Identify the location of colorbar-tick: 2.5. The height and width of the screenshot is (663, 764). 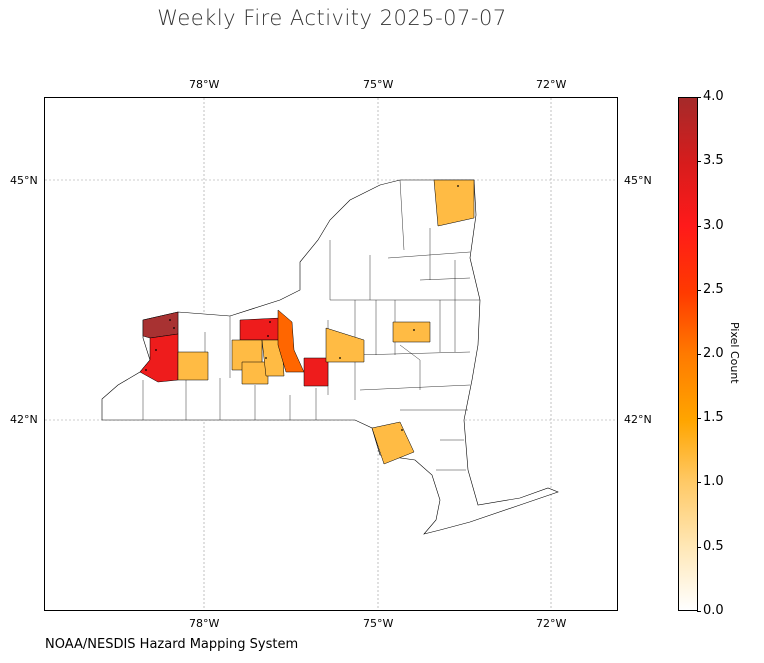
(710, 289).